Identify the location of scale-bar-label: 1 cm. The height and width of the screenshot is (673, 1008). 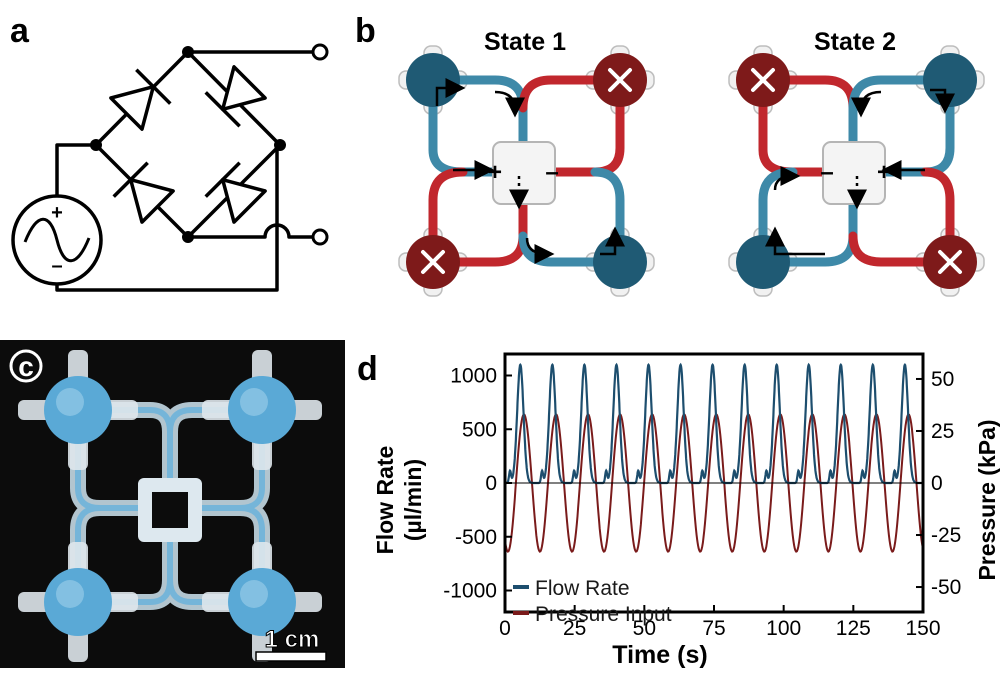
(292, 639).